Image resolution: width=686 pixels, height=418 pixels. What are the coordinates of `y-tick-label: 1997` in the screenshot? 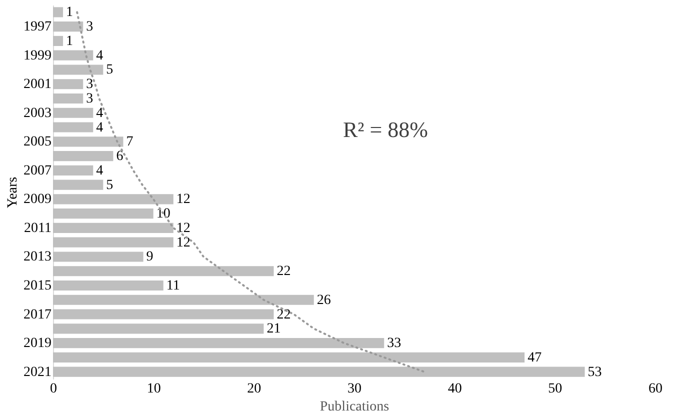 It's located at (38, 27).